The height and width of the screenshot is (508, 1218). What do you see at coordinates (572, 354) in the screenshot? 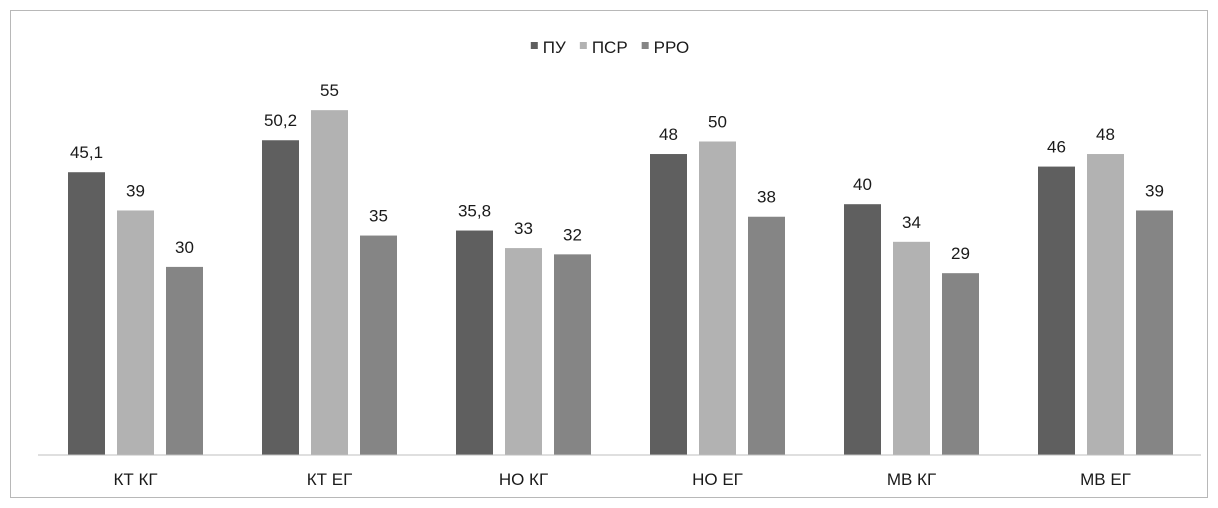
I see `bar-РРО-2` at bounding box center [572, 354].